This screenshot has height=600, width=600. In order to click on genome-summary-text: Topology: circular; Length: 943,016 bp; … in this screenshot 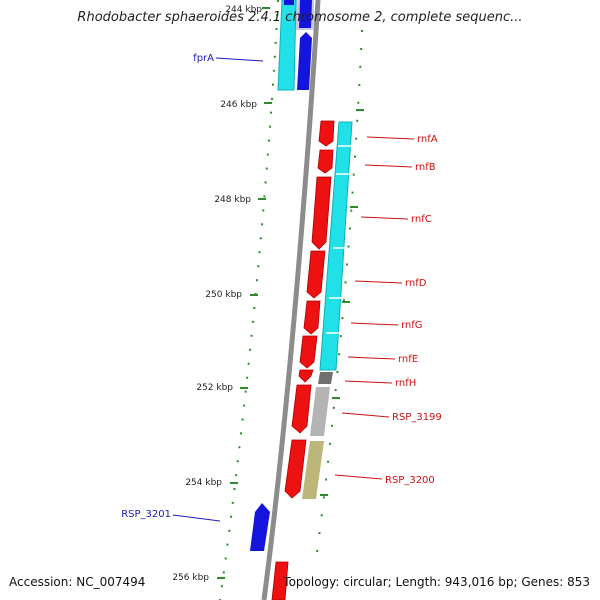, I will do `click(436, 582)`.